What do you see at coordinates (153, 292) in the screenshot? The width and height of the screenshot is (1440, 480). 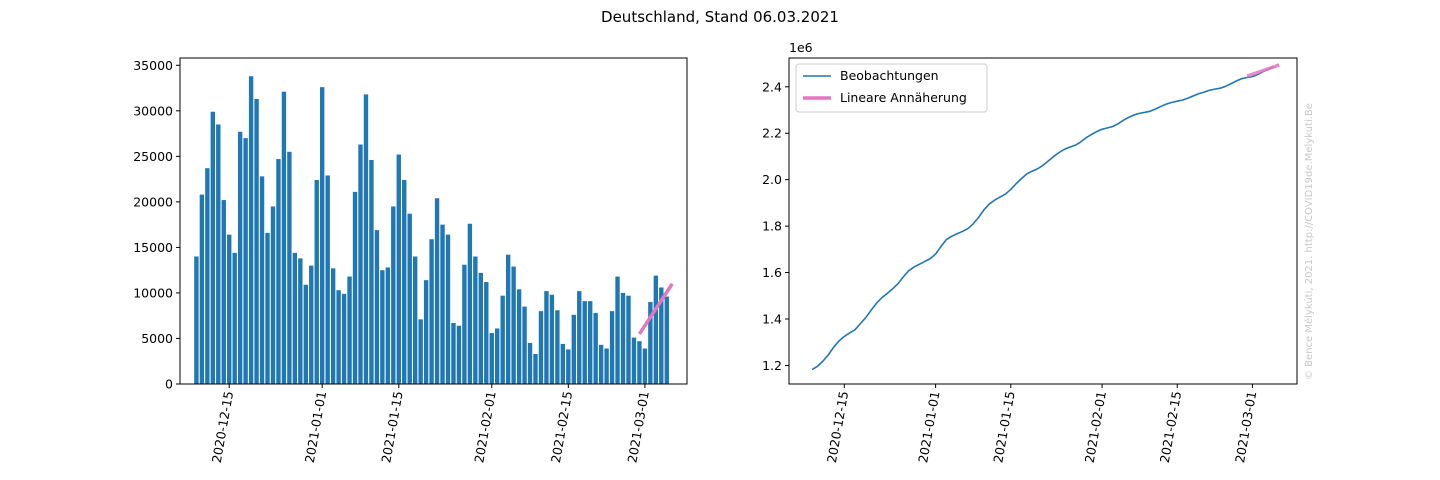 I see `y-tick-label: 10000` at bounding box center [153, 292].